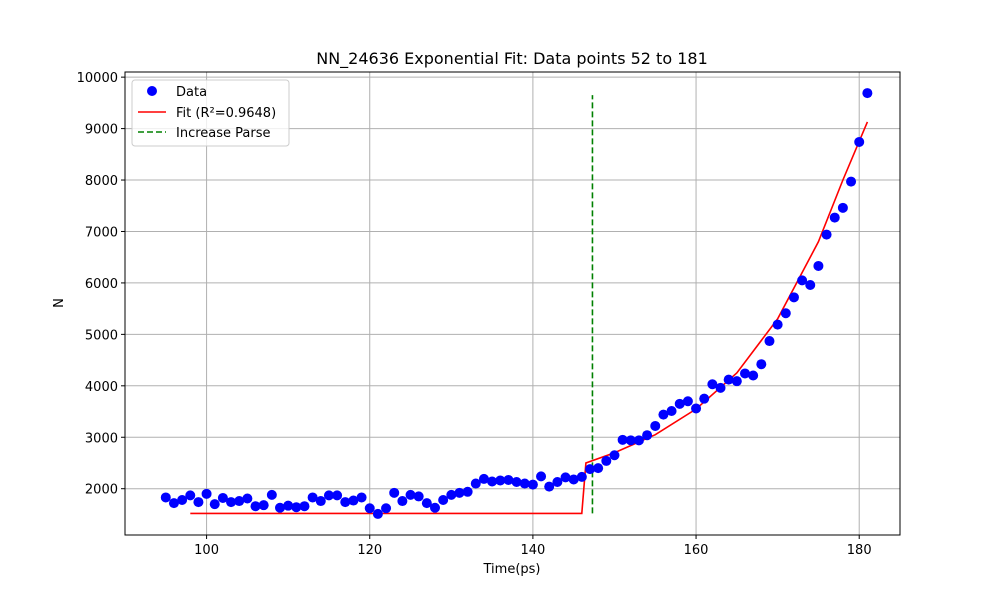 The height and width of the screenshot is (600, 1000). Describe the element at coordinates (101, 438) in the screenshot. I see `y-tick-label: 3000` at that location.